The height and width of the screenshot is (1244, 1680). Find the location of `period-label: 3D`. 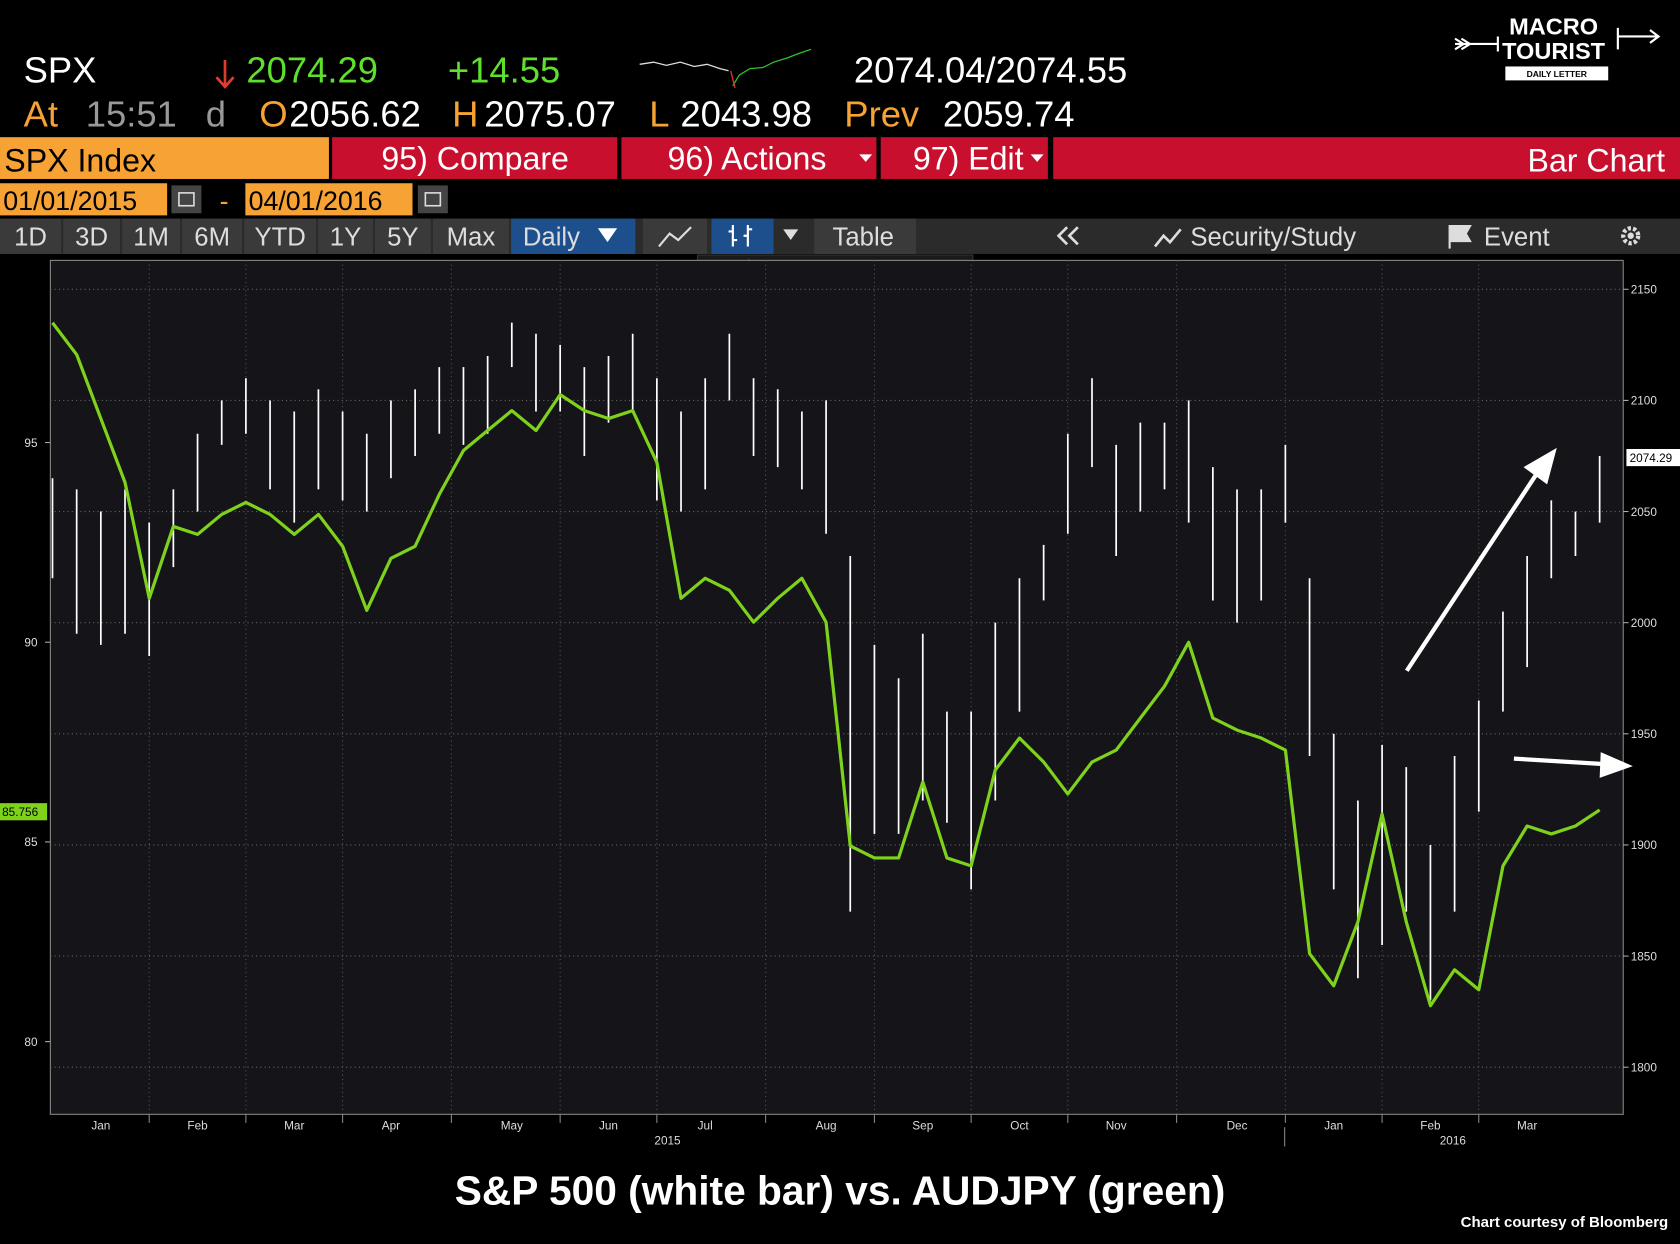

period-label: 3D is located at coordinates (91, 237).